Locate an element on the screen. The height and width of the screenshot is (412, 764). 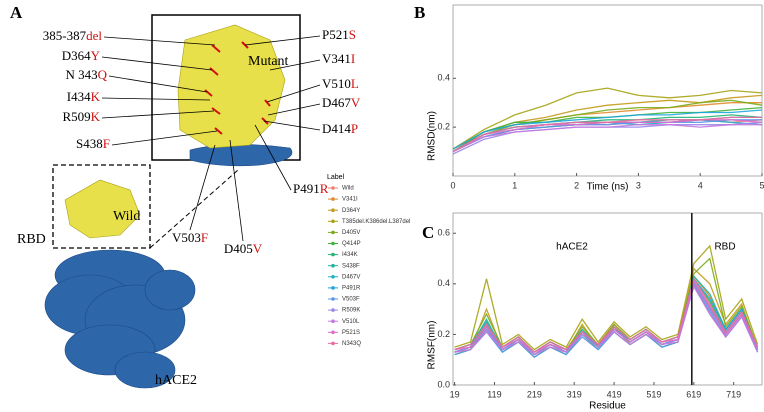
y-axis-label: RMSD(nm) is located at coordinates (432, 136).